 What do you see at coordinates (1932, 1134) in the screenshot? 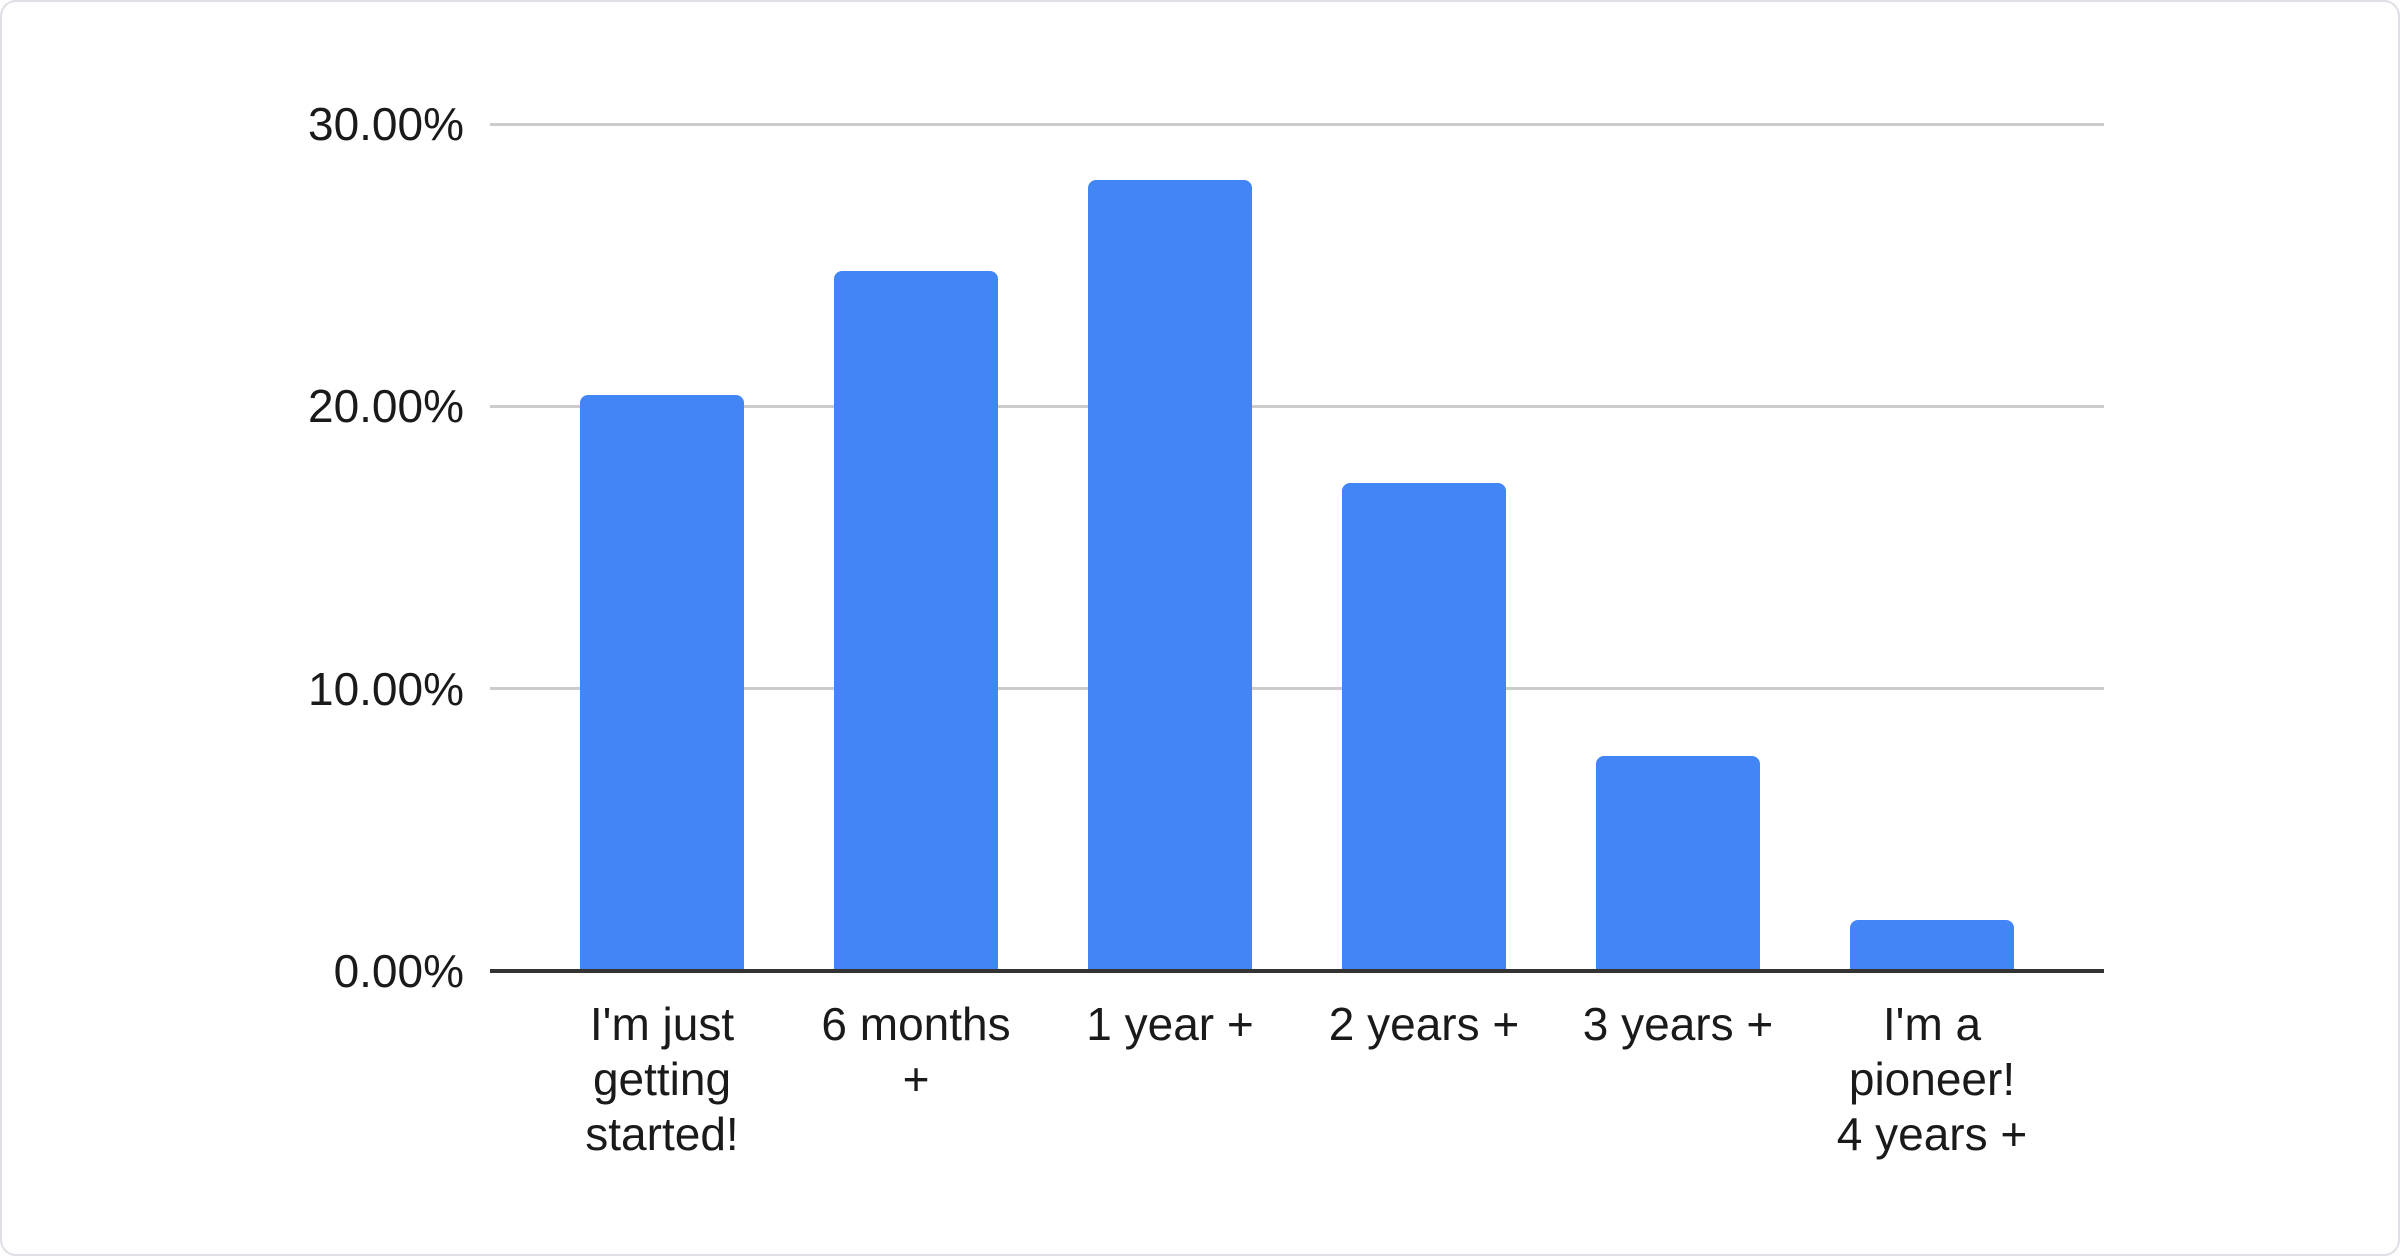
I see `x-axis-label-line: 4 years +` at bounding box center [1932, 1134].